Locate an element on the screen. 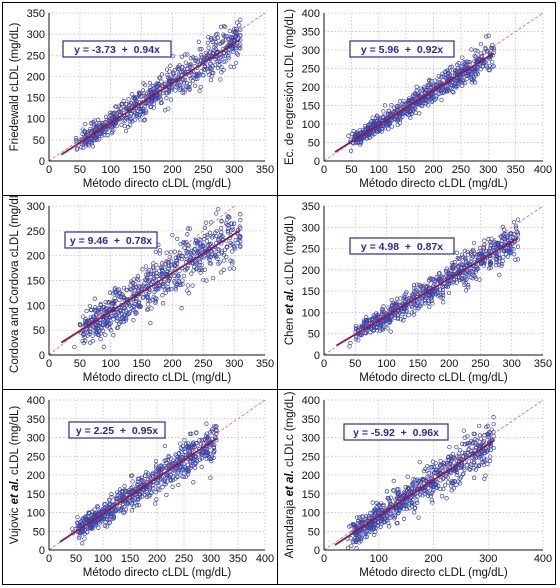 Image resolution: width=560 pixels, height=588 pixels. y-axis-label: Chen et al. cLDL (mg/dL) is located at coordinates (290, 281).